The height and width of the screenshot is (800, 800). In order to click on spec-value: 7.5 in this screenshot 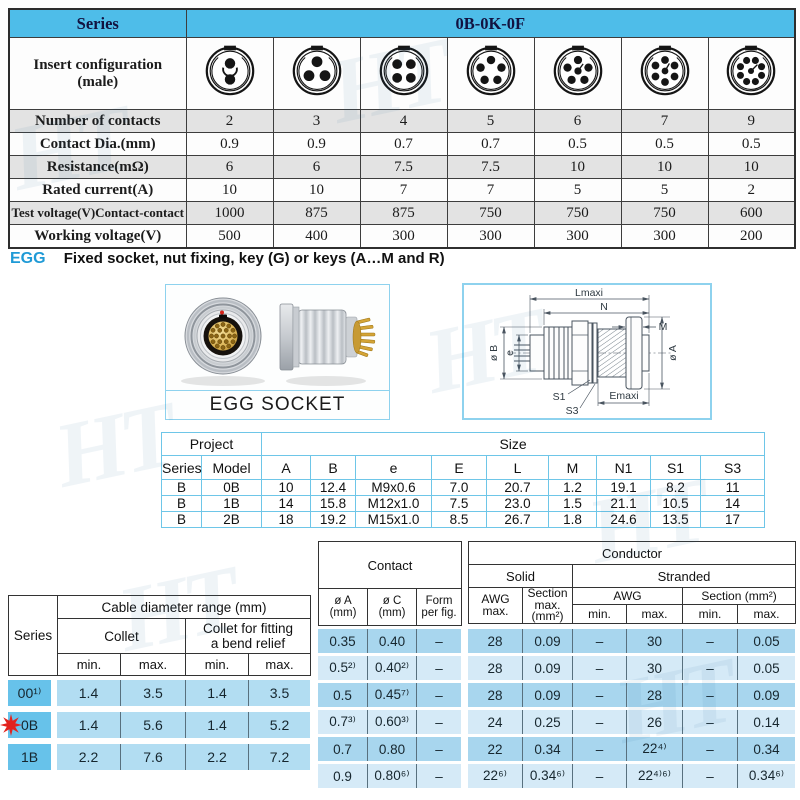, I will do `click(403, 167)`.